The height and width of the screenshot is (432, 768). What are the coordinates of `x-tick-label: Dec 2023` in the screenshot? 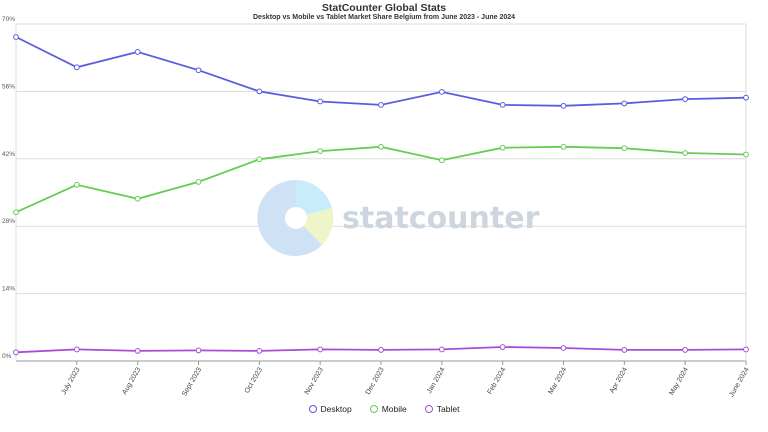 It's located at (375, 381).